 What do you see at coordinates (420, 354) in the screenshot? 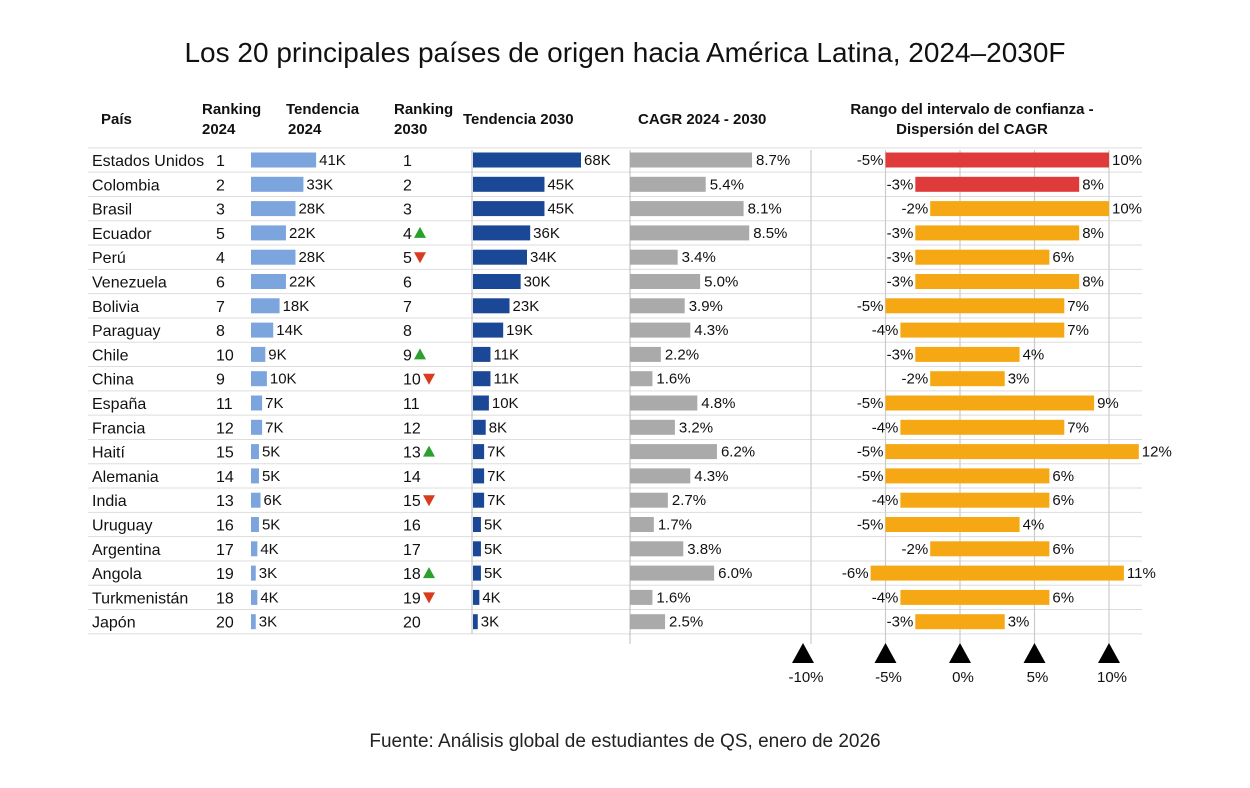
I see `rank-up-arrow-icon` at bounding box center [420, 354].